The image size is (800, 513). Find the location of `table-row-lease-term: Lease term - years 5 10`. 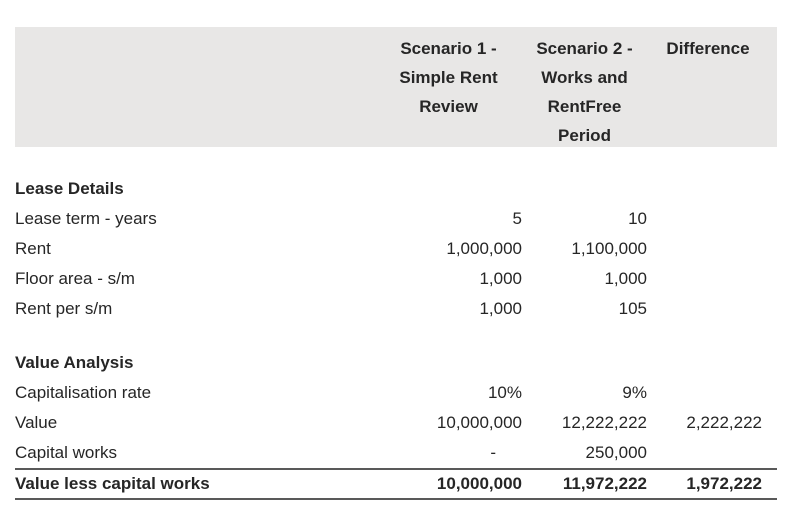

table-row-lease-term: Lease term - years 5 10 is located at coordinates (396, 219).